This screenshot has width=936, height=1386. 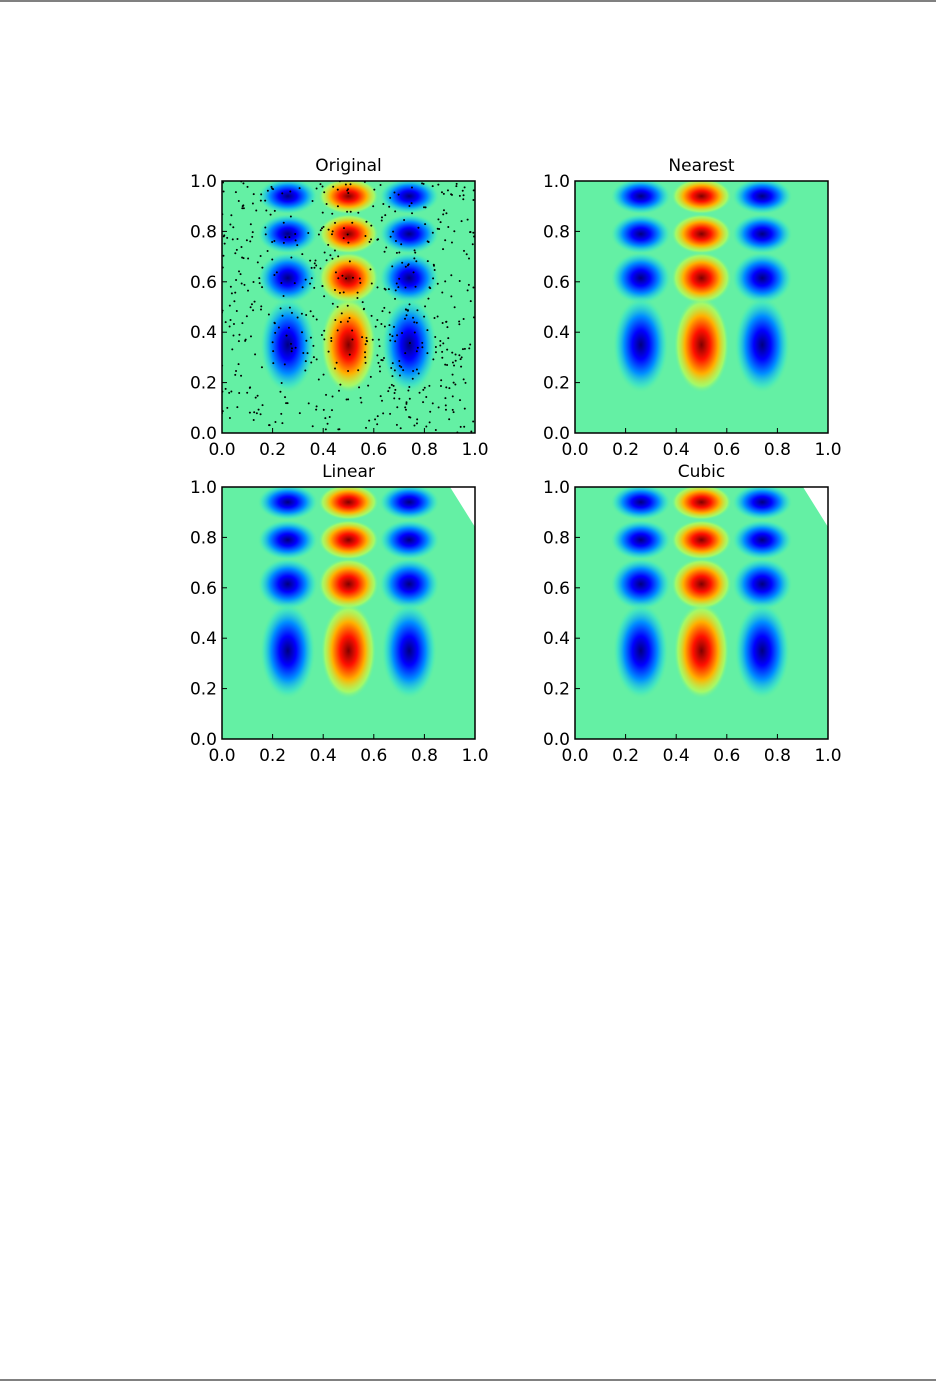 I want to click on axes-frame, so click(x=348, y=307).